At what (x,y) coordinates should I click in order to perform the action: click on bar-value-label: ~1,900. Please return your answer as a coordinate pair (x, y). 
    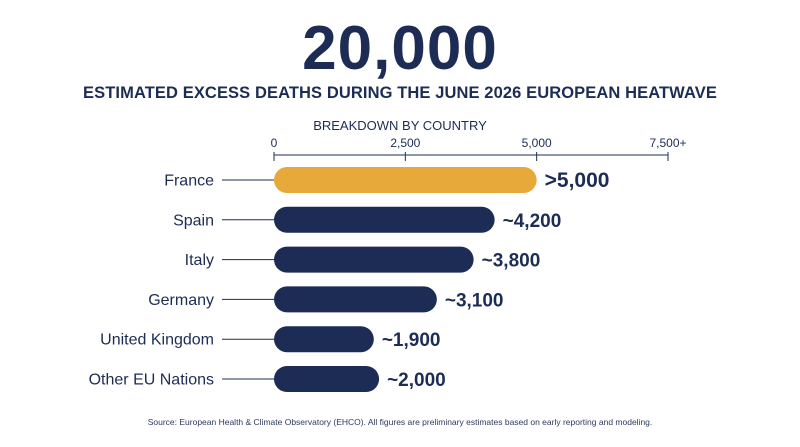
    Looking at the image, I should click on (411, 340).